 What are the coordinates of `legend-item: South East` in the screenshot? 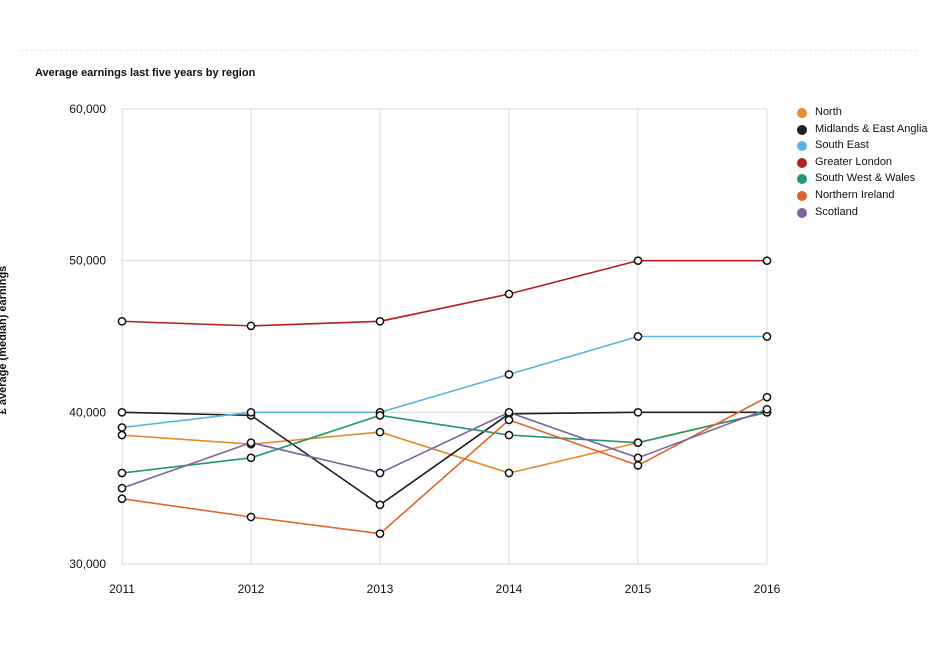 It's located at (864, 146).